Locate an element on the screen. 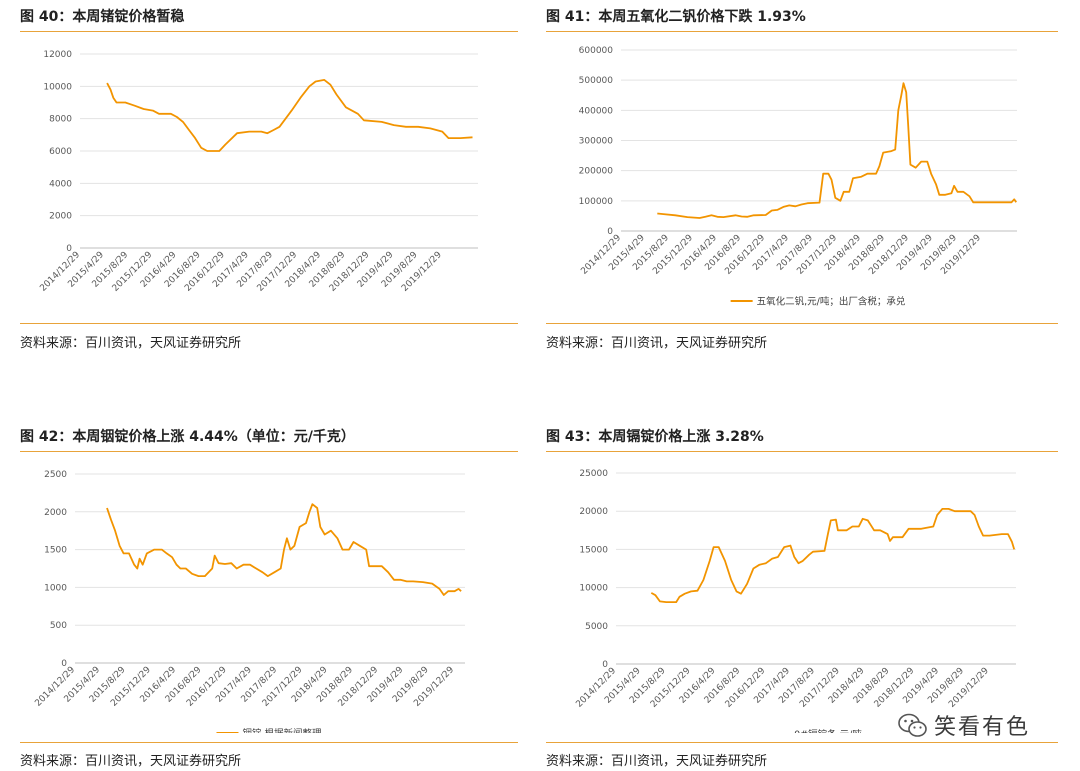 The width and height of the screenshot is (1080, 771). y-tick-label: 25000 is located at coordinates (593, 474).